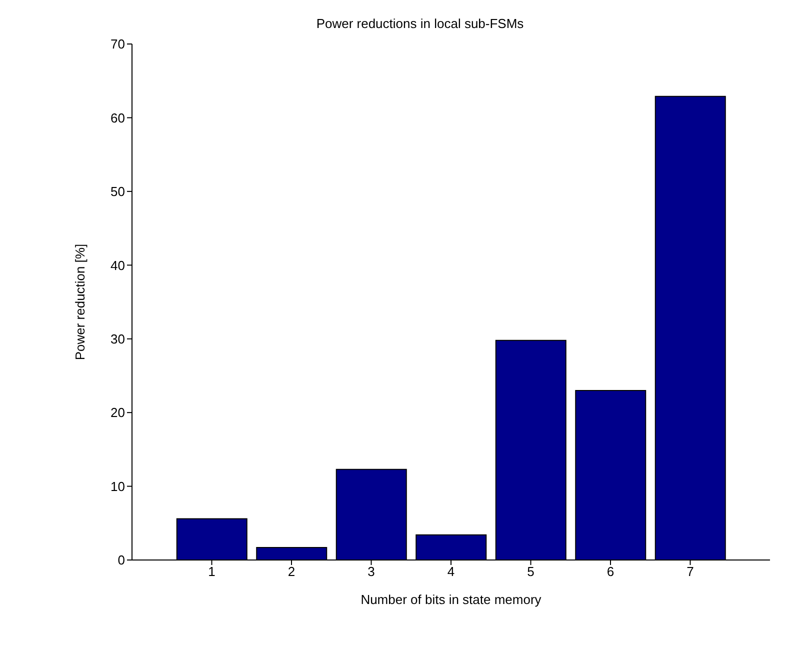  Describe the element at coordinates (690, 572) in the screenshot. I see `x-tick-label: 7` at that location.